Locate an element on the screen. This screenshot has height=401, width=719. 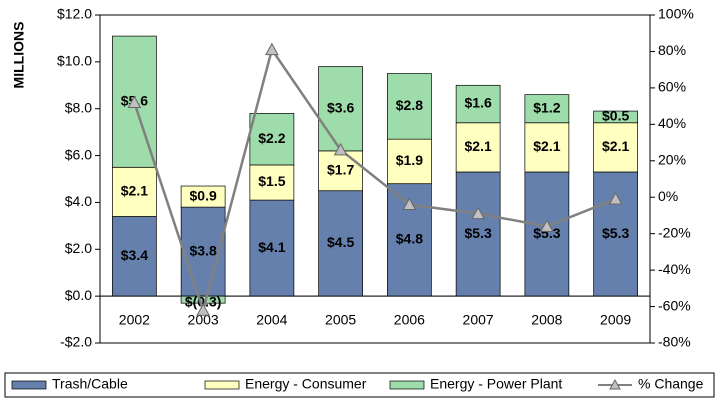
y2-tick-label: 60% is located at coordinates (672, 87).